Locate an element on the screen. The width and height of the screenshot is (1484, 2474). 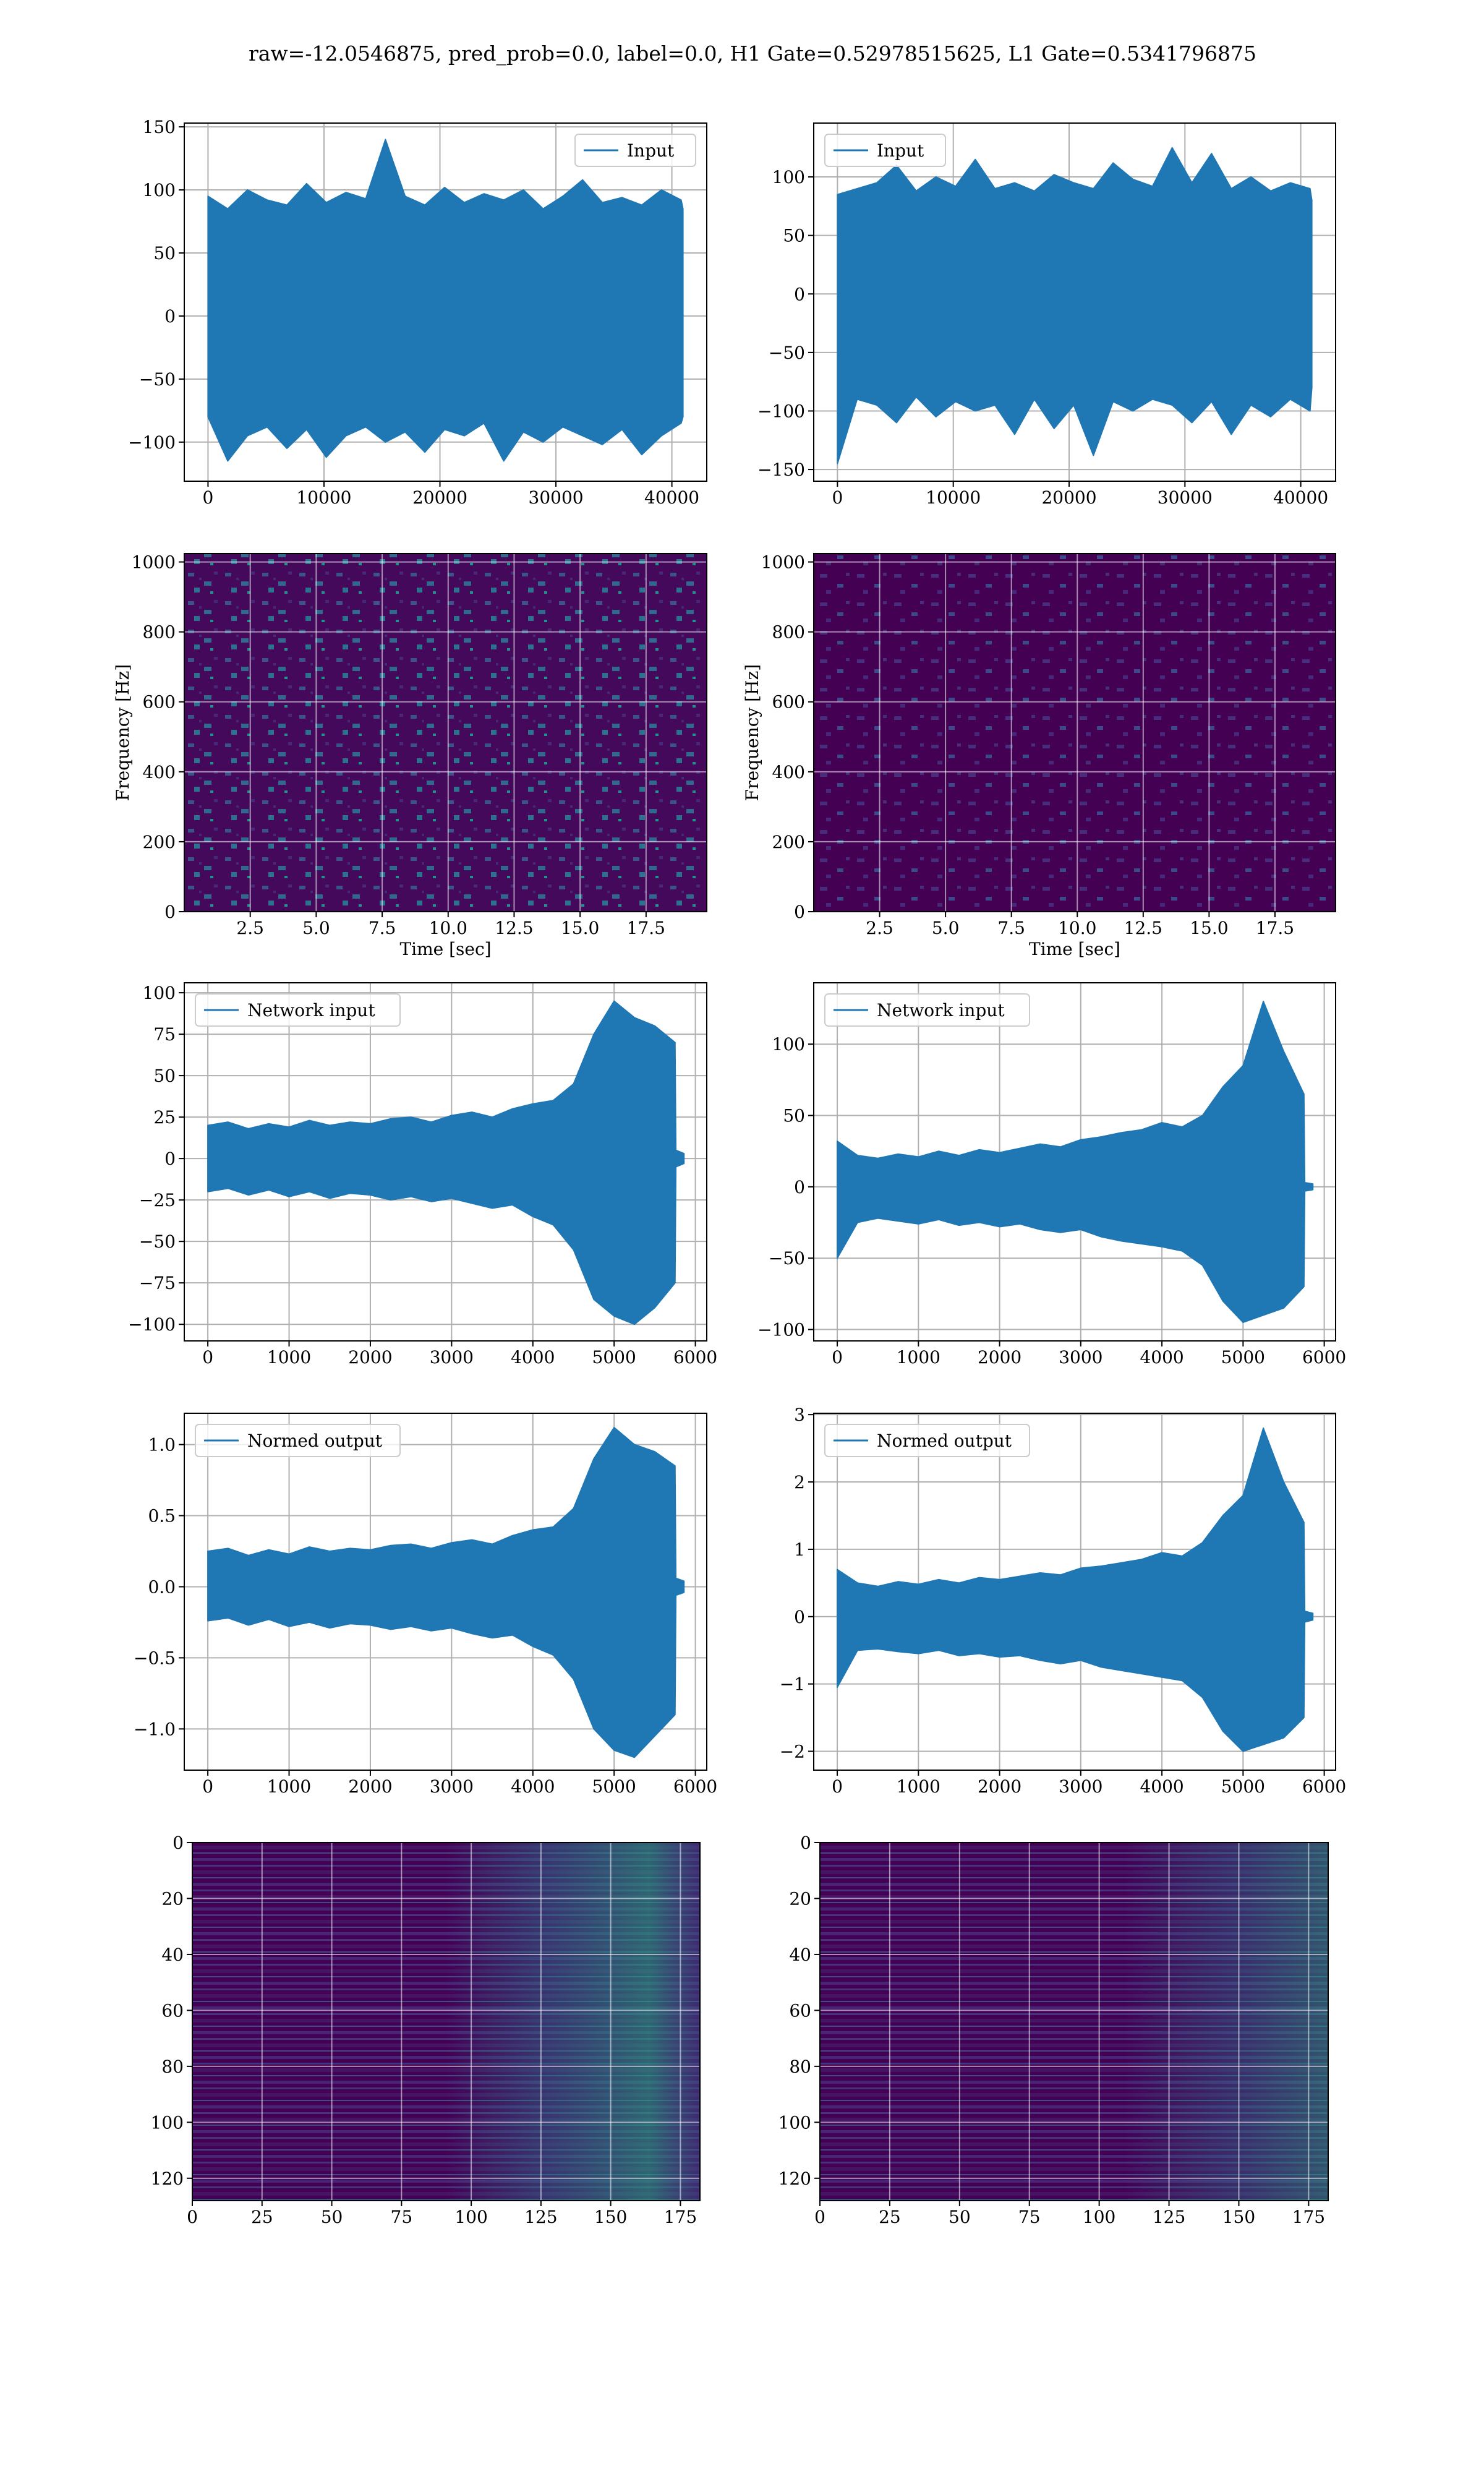
x-tick-label: 75 is located at coordinates (402, 2217).